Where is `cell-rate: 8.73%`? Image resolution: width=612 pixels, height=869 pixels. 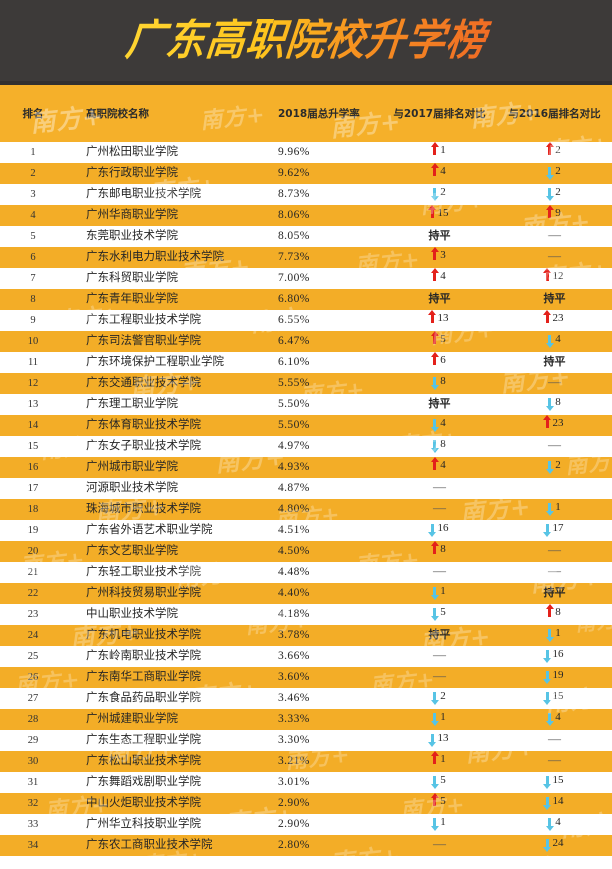 cell-rate: 8.73% is located at coordinates (294, 194).